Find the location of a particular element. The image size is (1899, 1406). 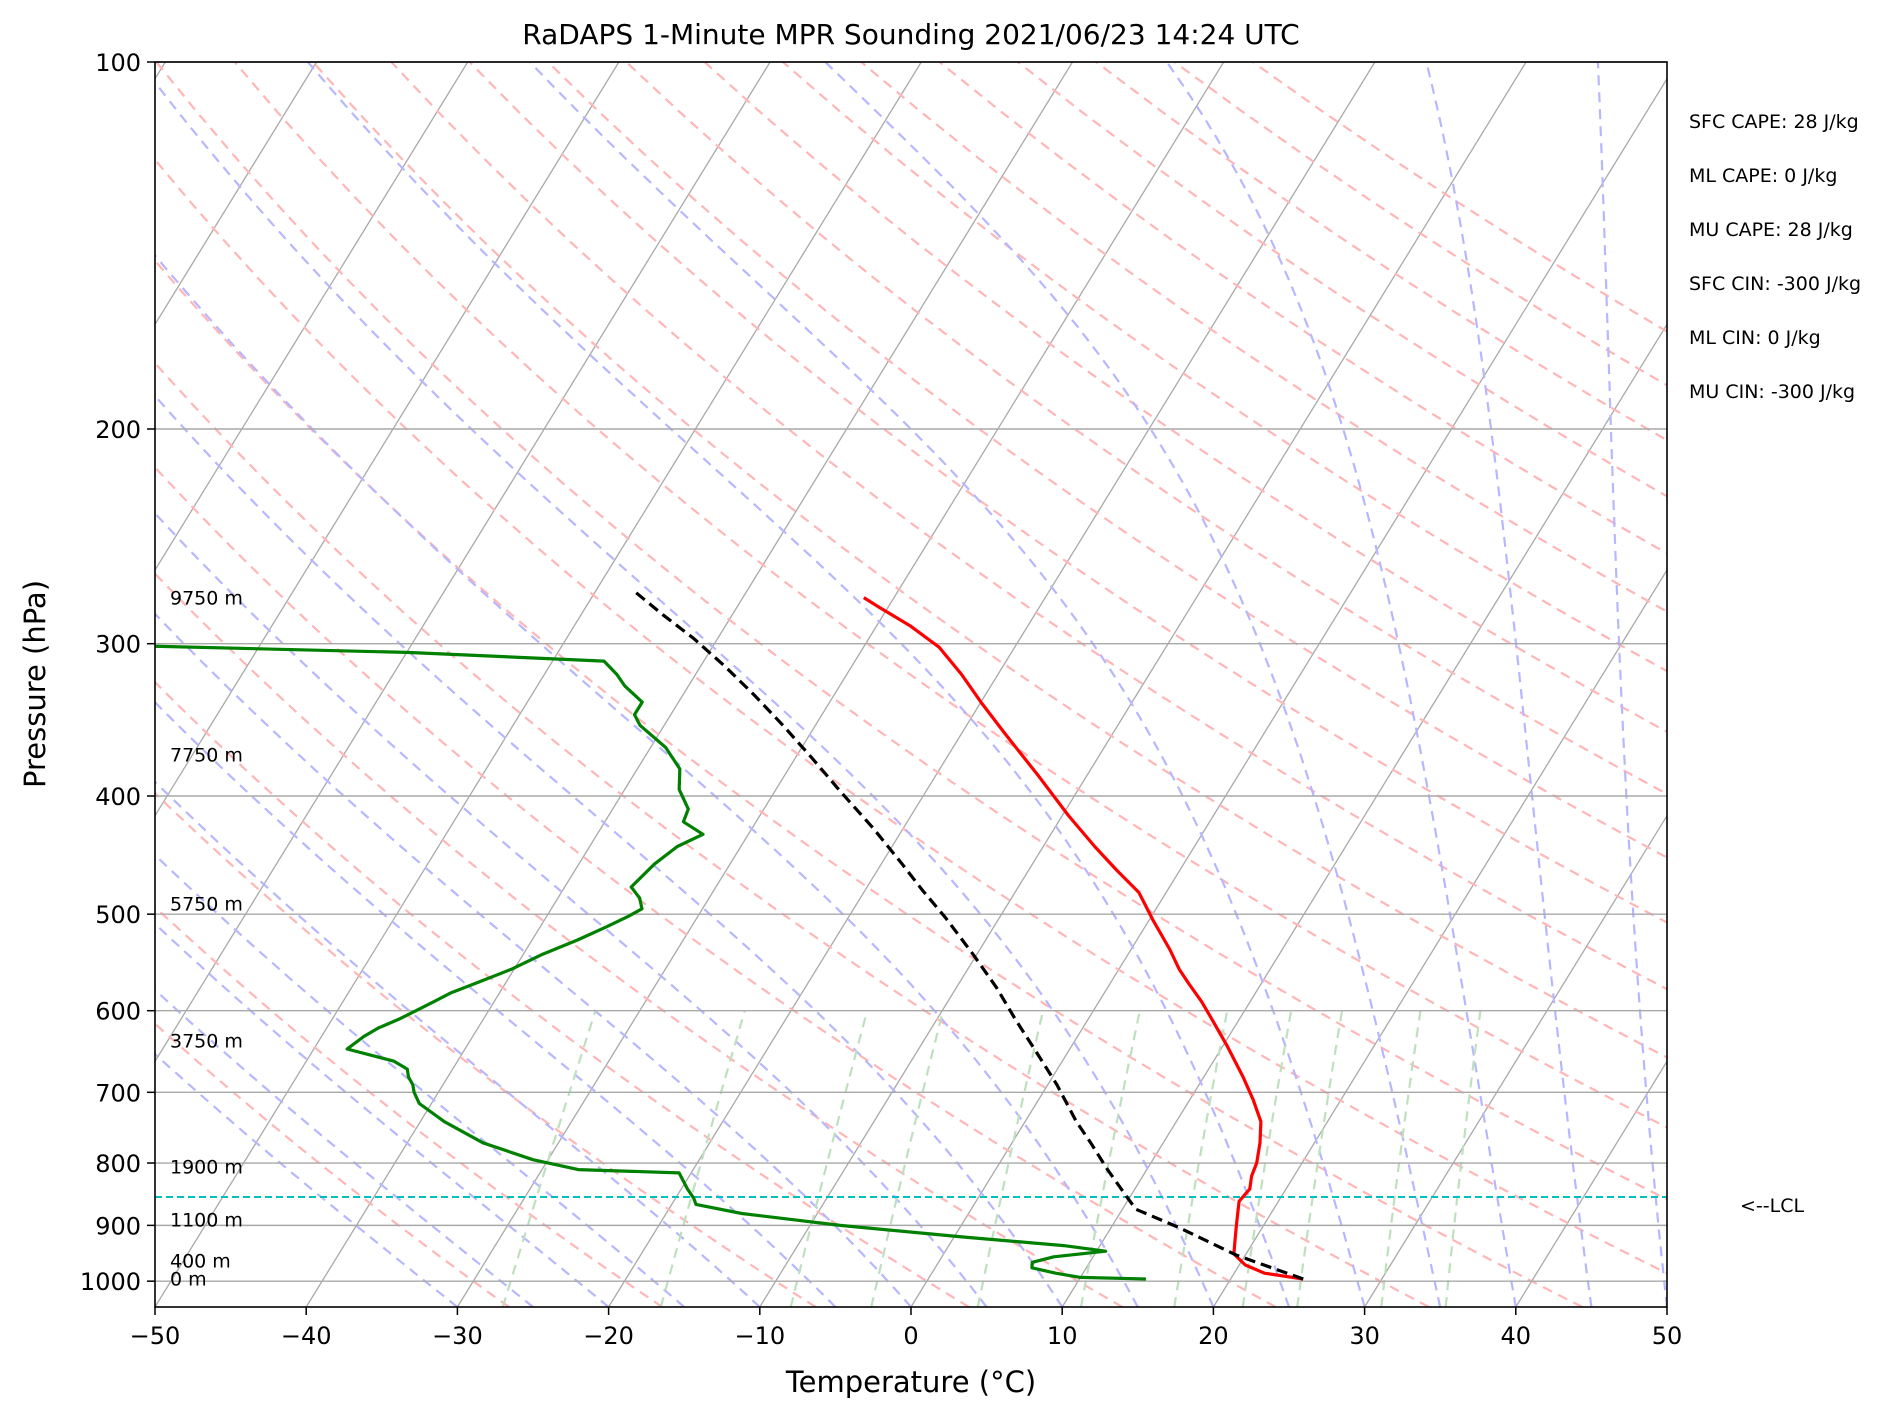

x-tick-label: −50 is located at coordinates (155, 1336).